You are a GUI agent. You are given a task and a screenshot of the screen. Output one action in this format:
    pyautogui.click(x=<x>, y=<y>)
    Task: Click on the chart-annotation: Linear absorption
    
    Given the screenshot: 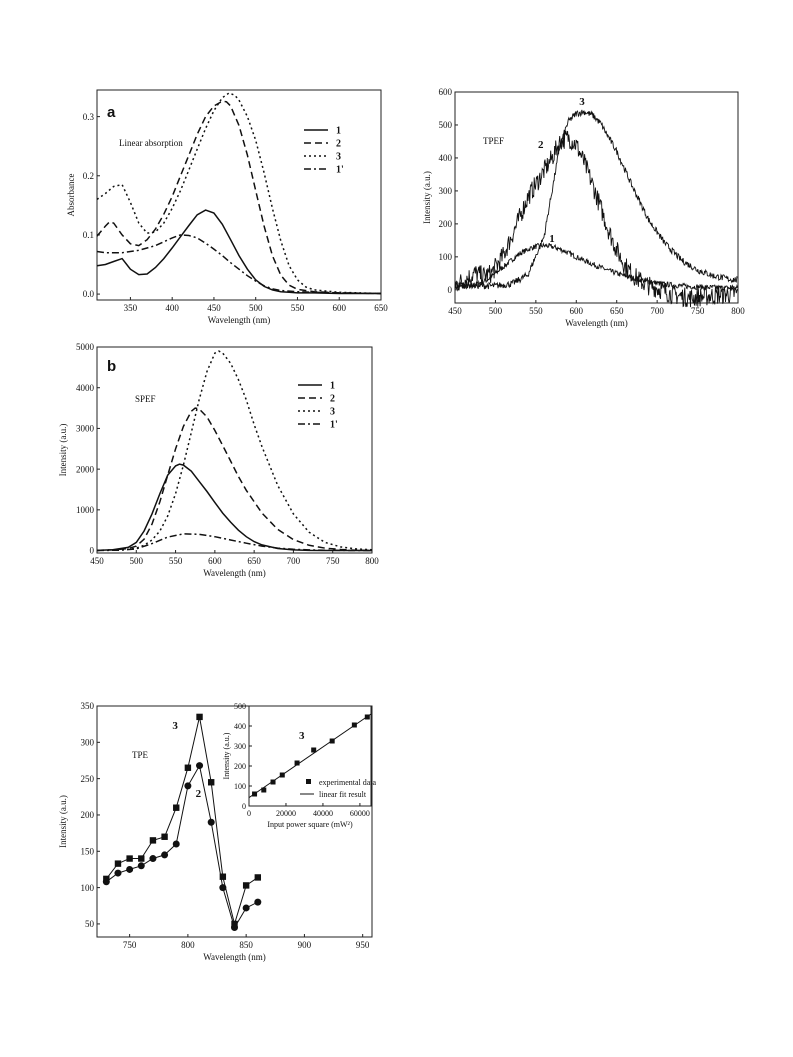 What is the action you would take?
    pyautogui.click(x=151, y=143)
    